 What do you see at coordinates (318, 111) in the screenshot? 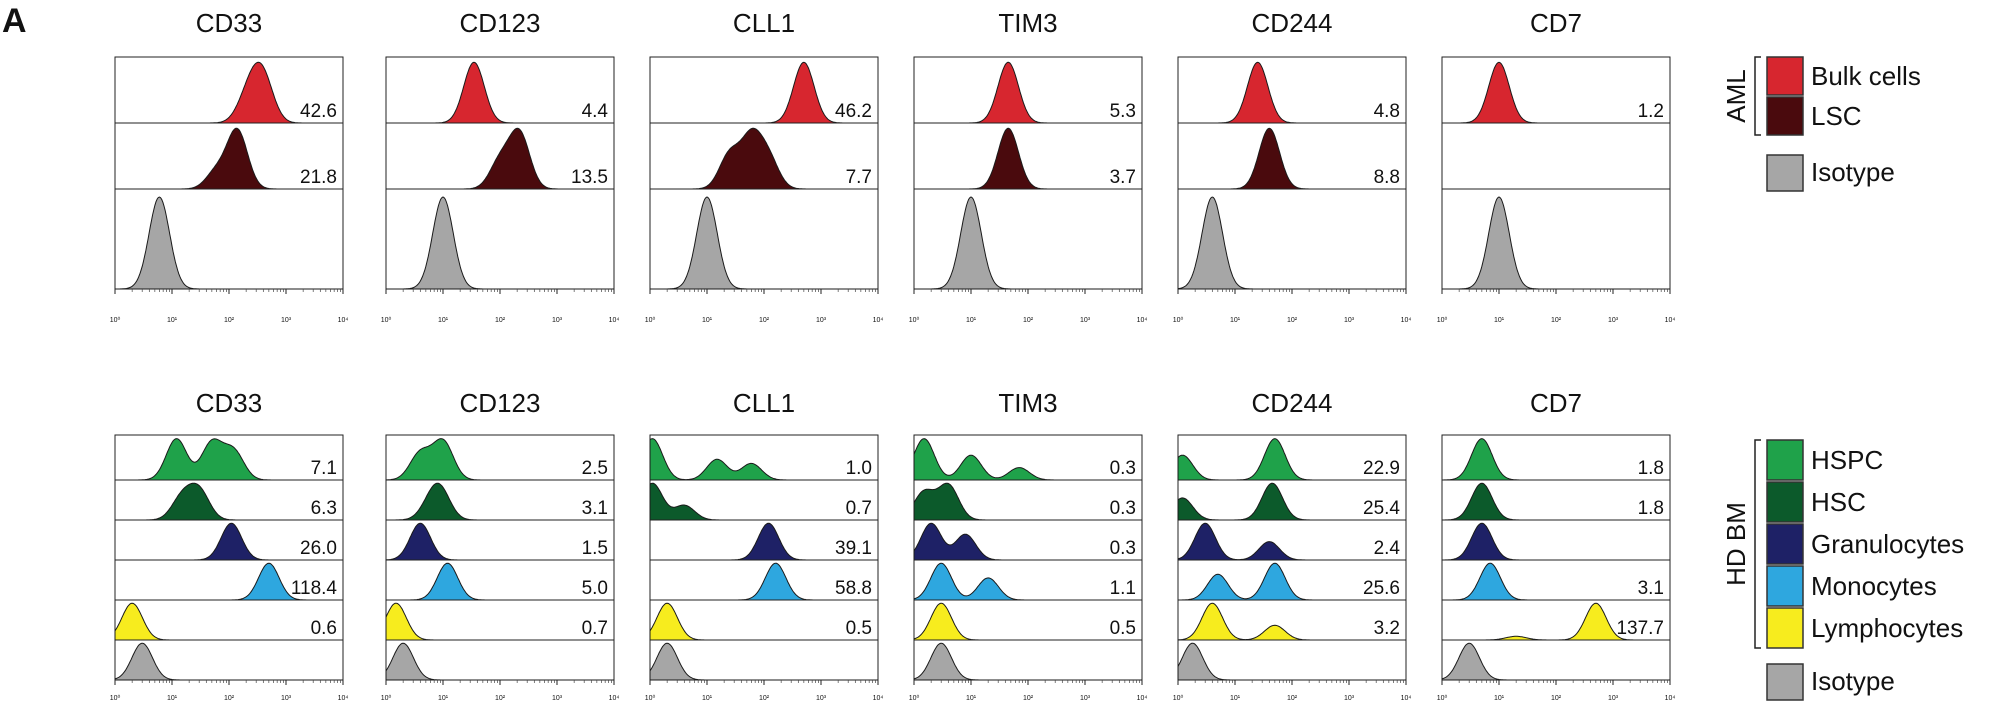
I see `mfi-value: 42.6` at bounding box center [318, 111].